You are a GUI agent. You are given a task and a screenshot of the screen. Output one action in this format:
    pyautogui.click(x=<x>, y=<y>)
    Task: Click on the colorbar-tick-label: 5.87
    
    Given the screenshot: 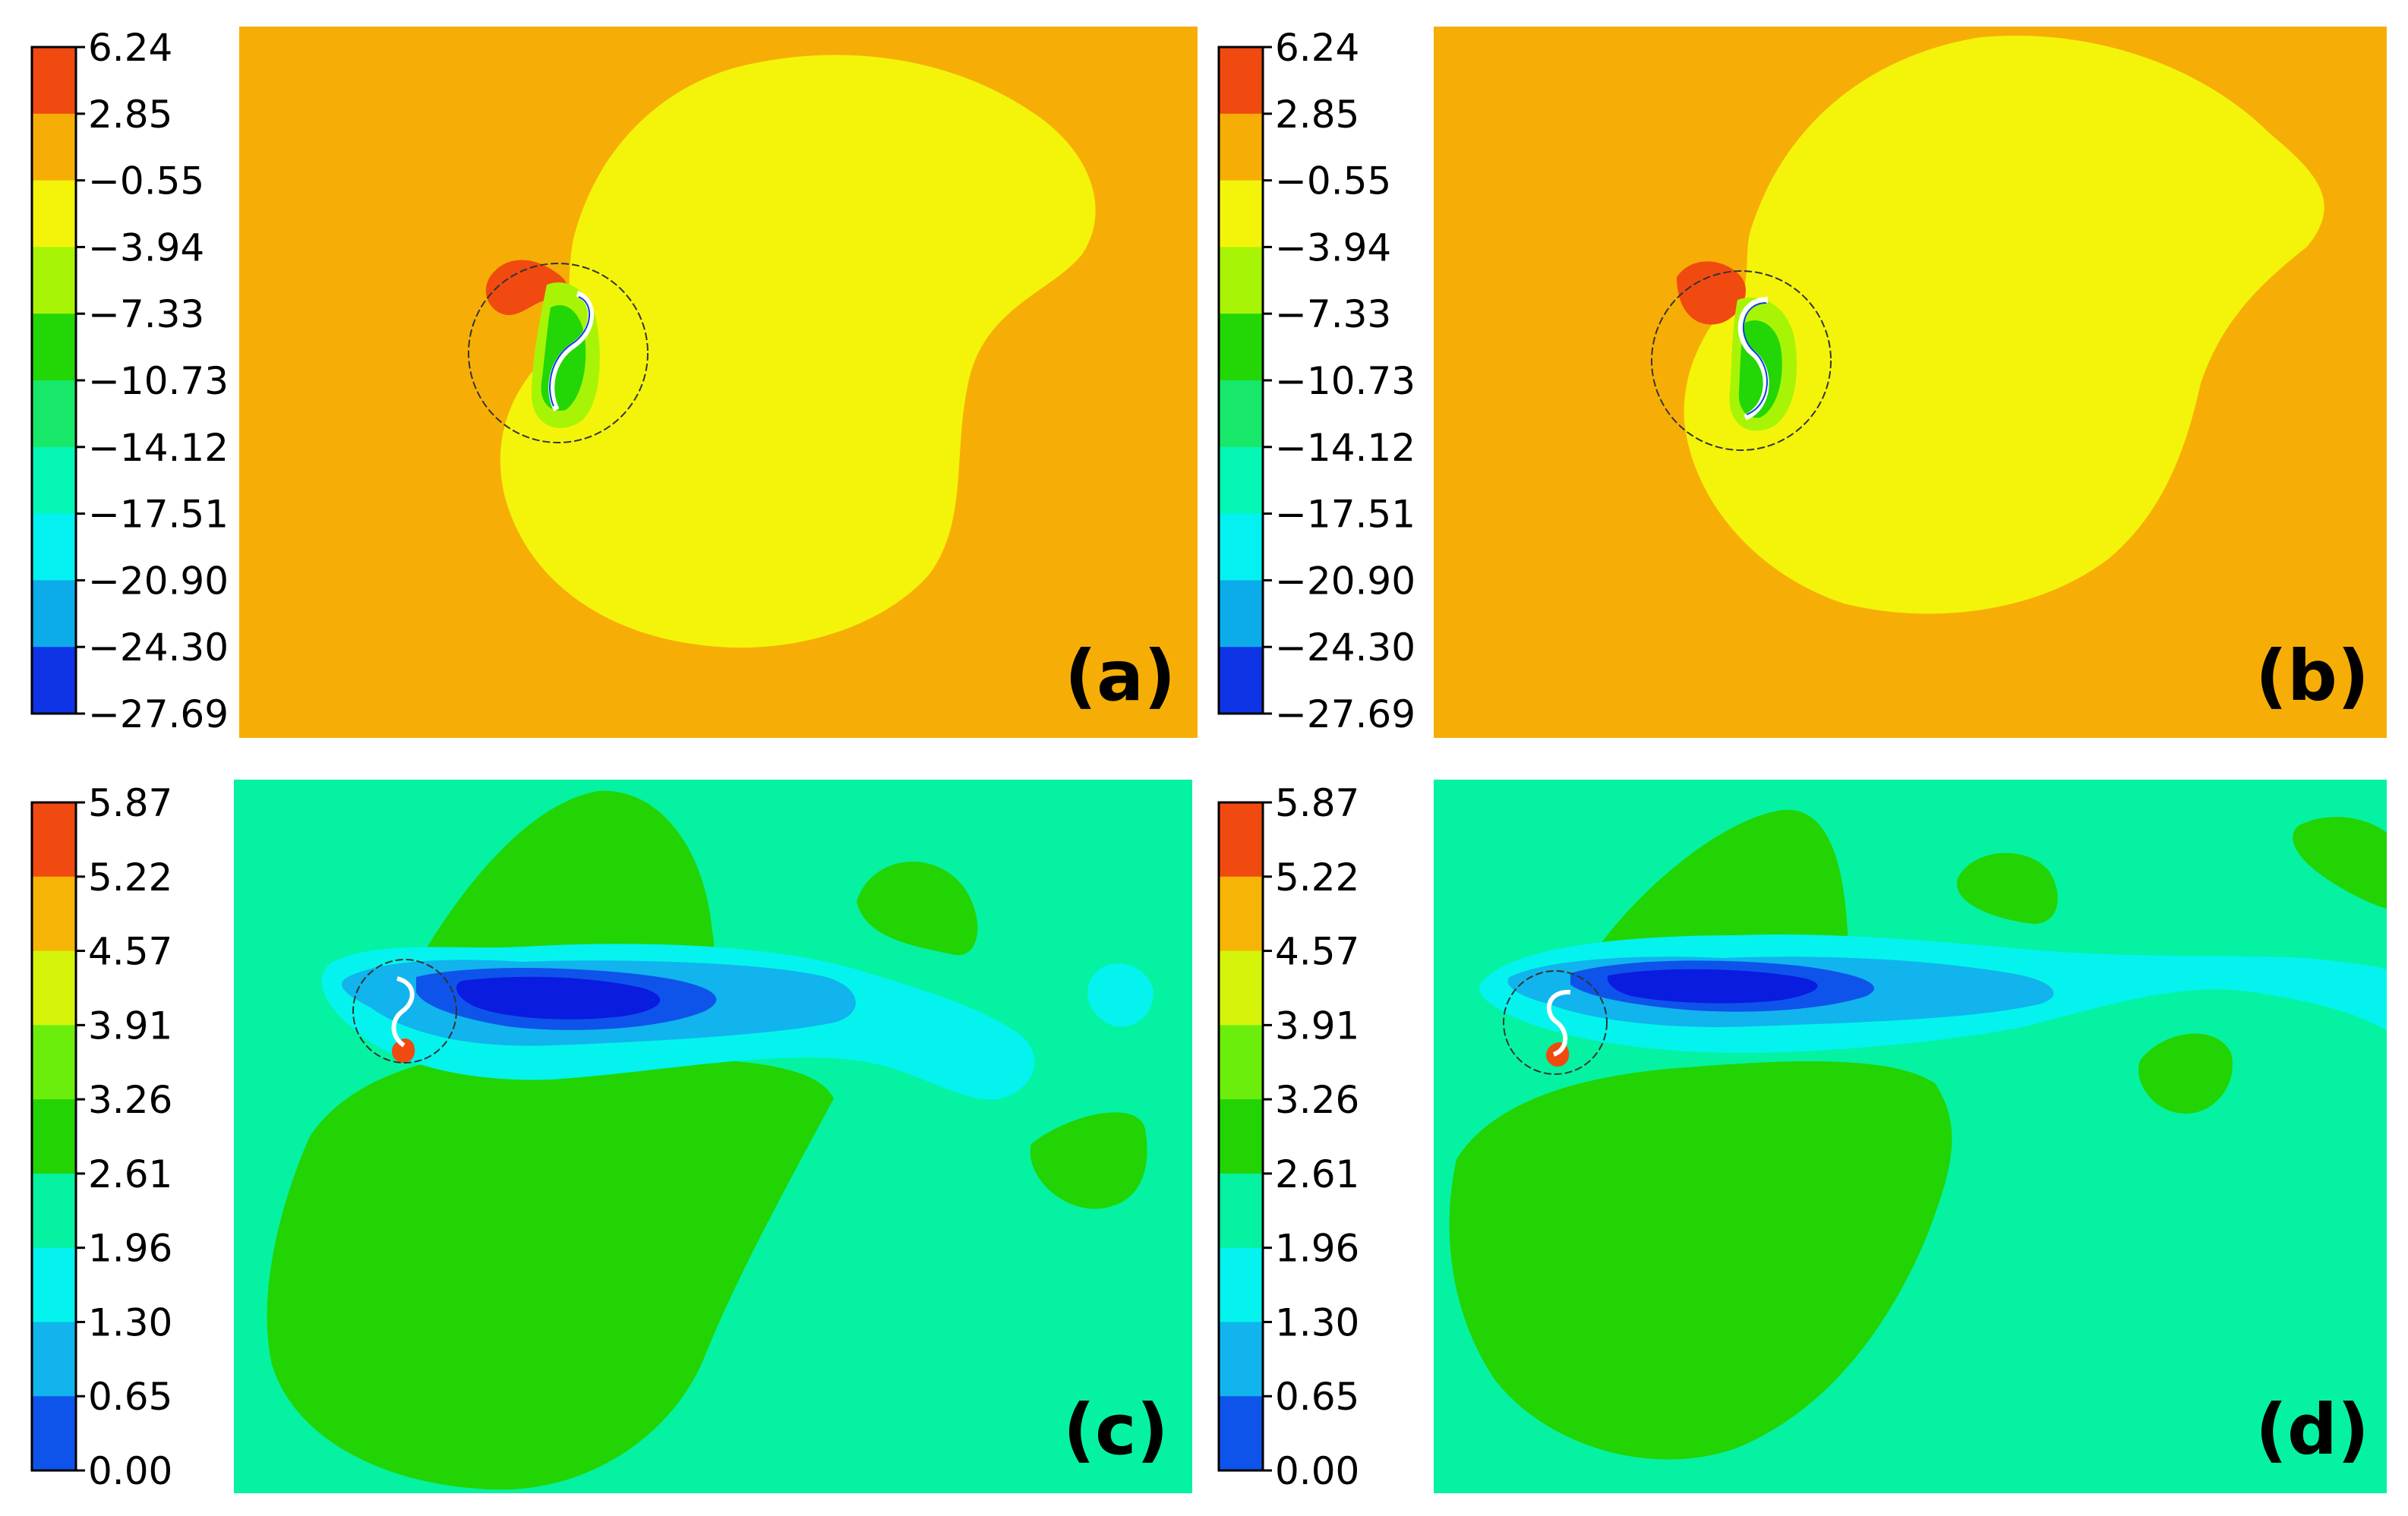 What is the action you would take?
    pyautogui.click(x=1317, y=803)
    